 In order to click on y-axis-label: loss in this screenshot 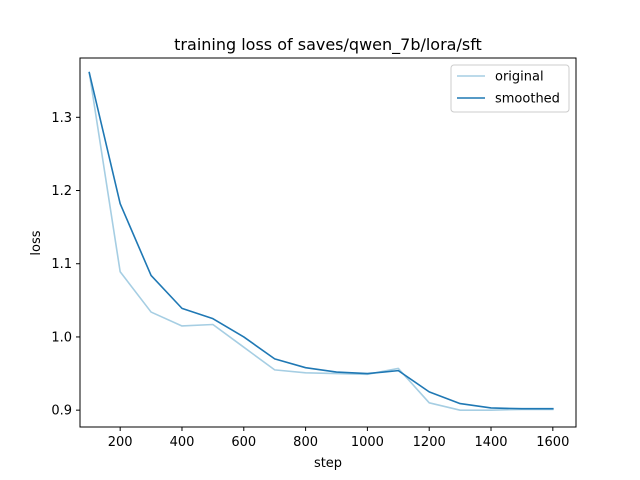, I will do `click(36, 242)`.